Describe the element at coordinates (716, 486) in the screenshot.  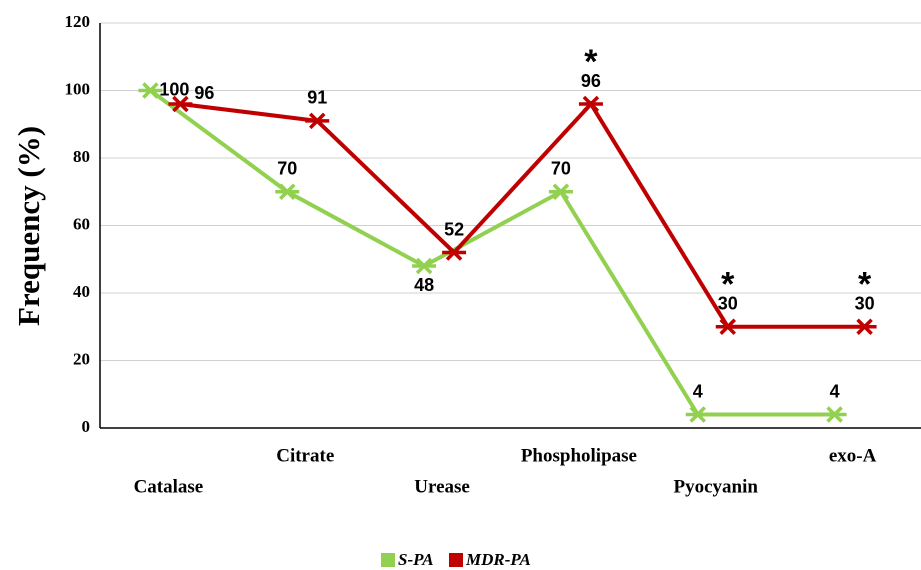
I see `x-tick-label: Pyocyanin` at that location.